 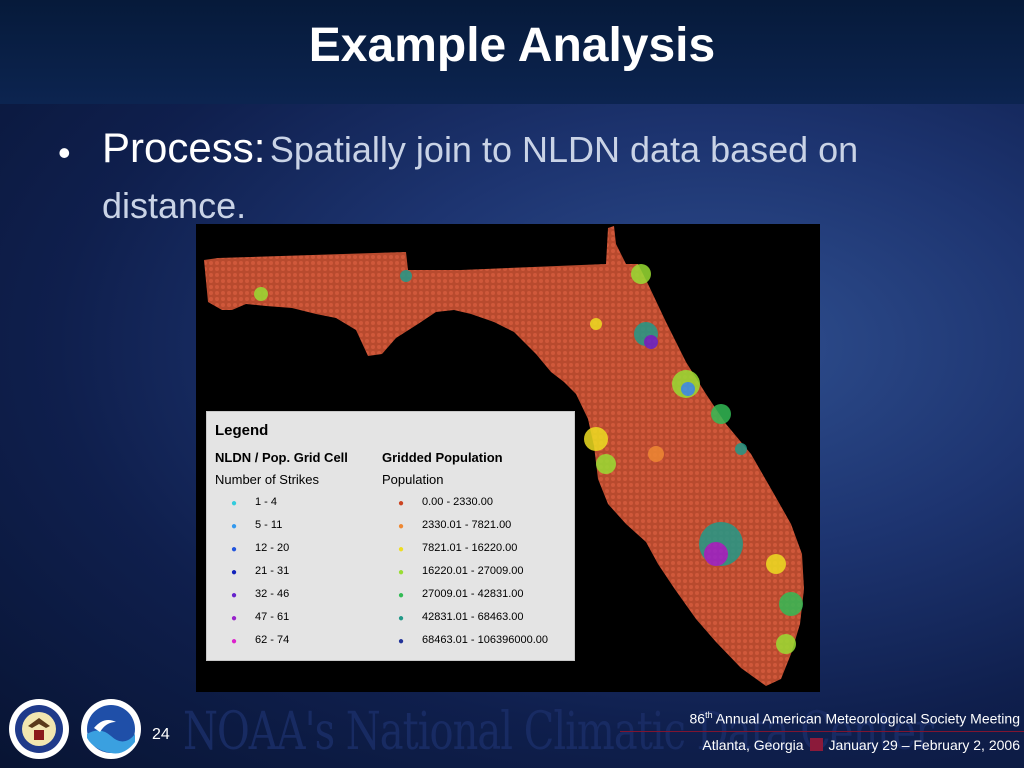 I want to click on legend-population-header: Gridded Population, so click(x=442, y=457).